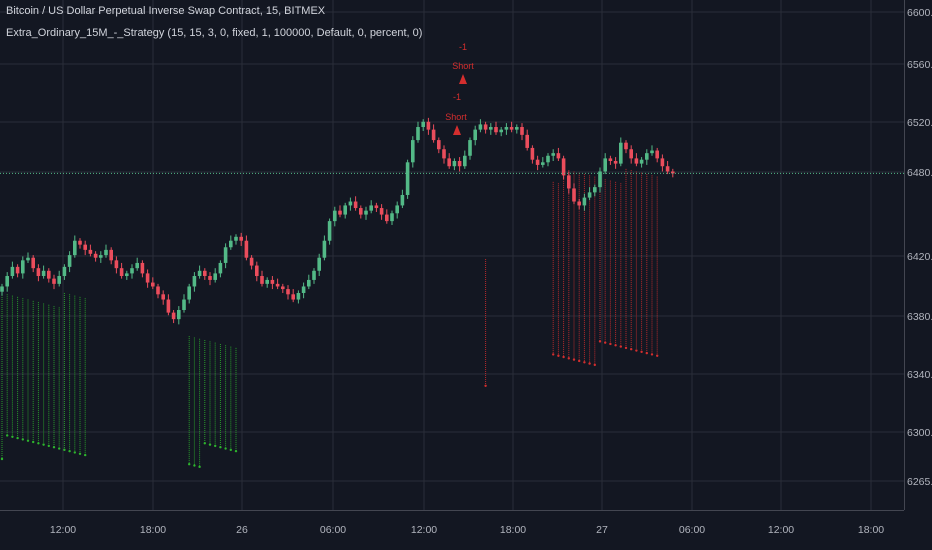 The height and width of the screenshot is (550, 932). I want to click on time-tick-label: 27, so click(602, 530).